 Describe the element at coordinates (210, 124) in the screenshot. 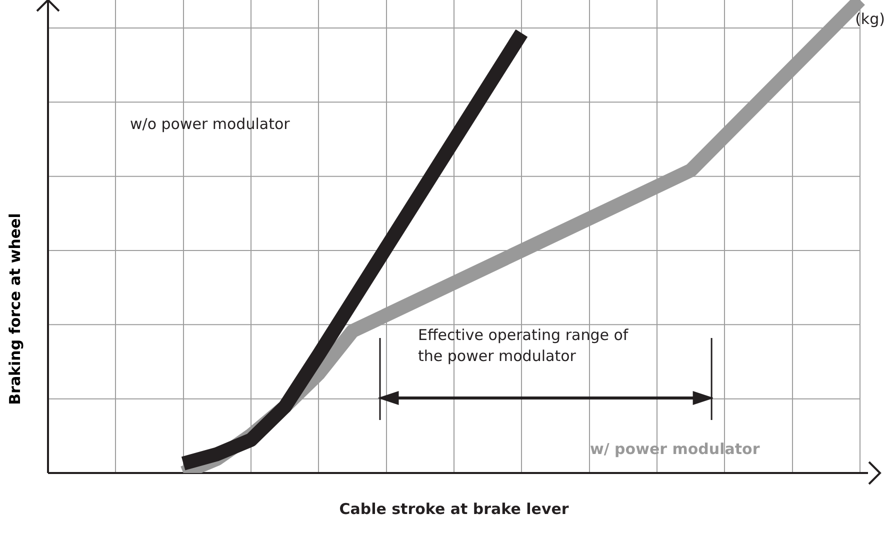

I see `text: w/o power modulator` at that location.